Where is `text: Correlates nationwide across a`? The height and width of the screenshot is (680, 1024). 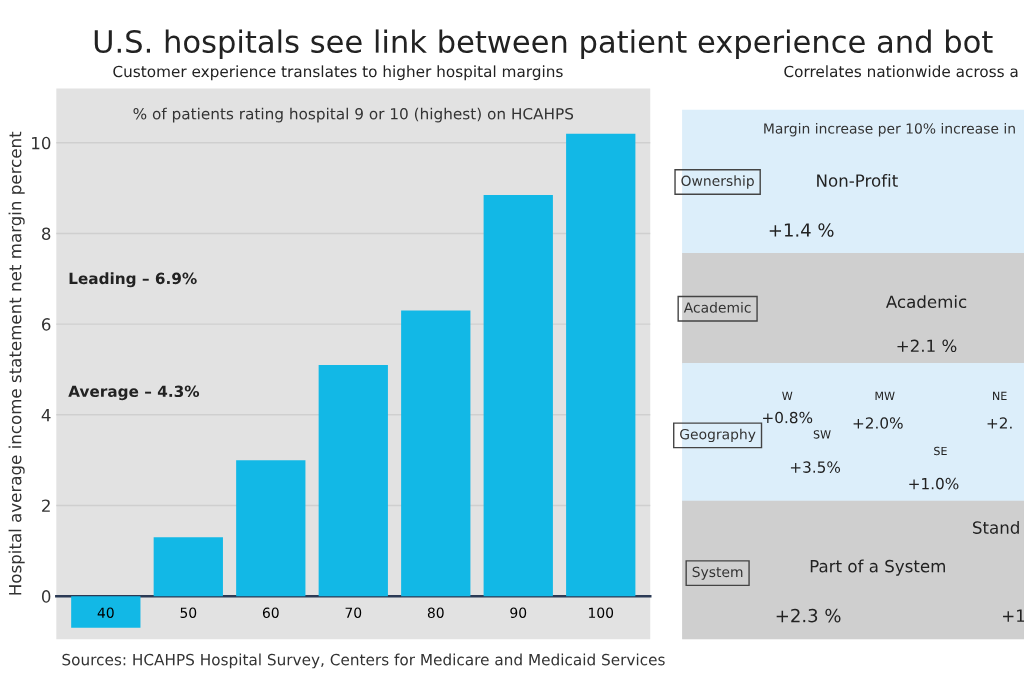 text: Correlates nationwide across a is located at coordinates (901, 71).